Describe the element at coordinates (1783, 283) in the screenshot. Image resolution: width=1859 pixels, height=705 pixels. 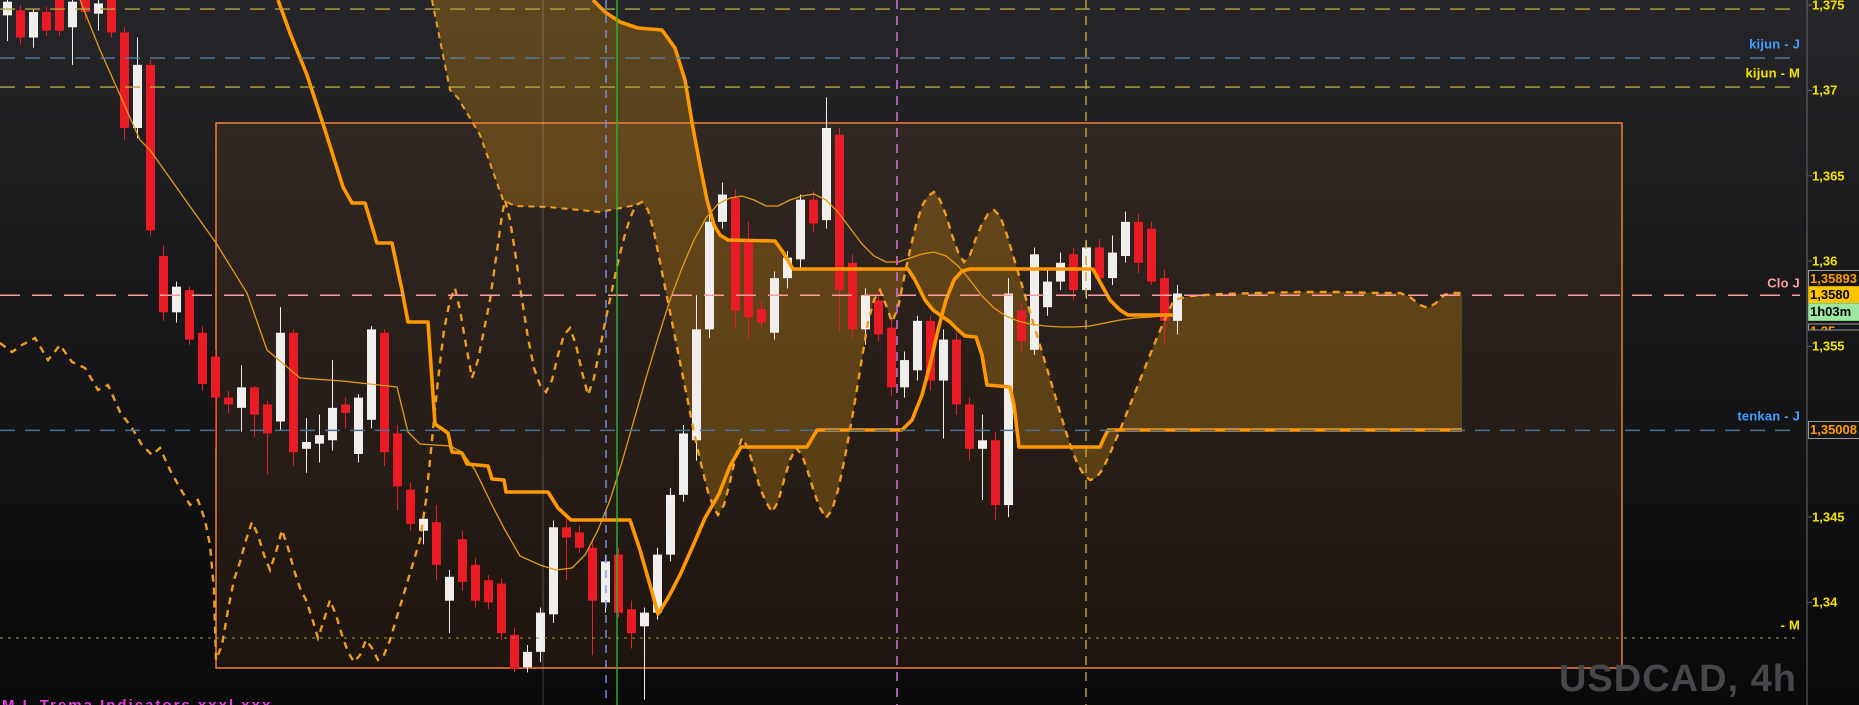
I see `clo-j-line-label: Clo J` at that location.